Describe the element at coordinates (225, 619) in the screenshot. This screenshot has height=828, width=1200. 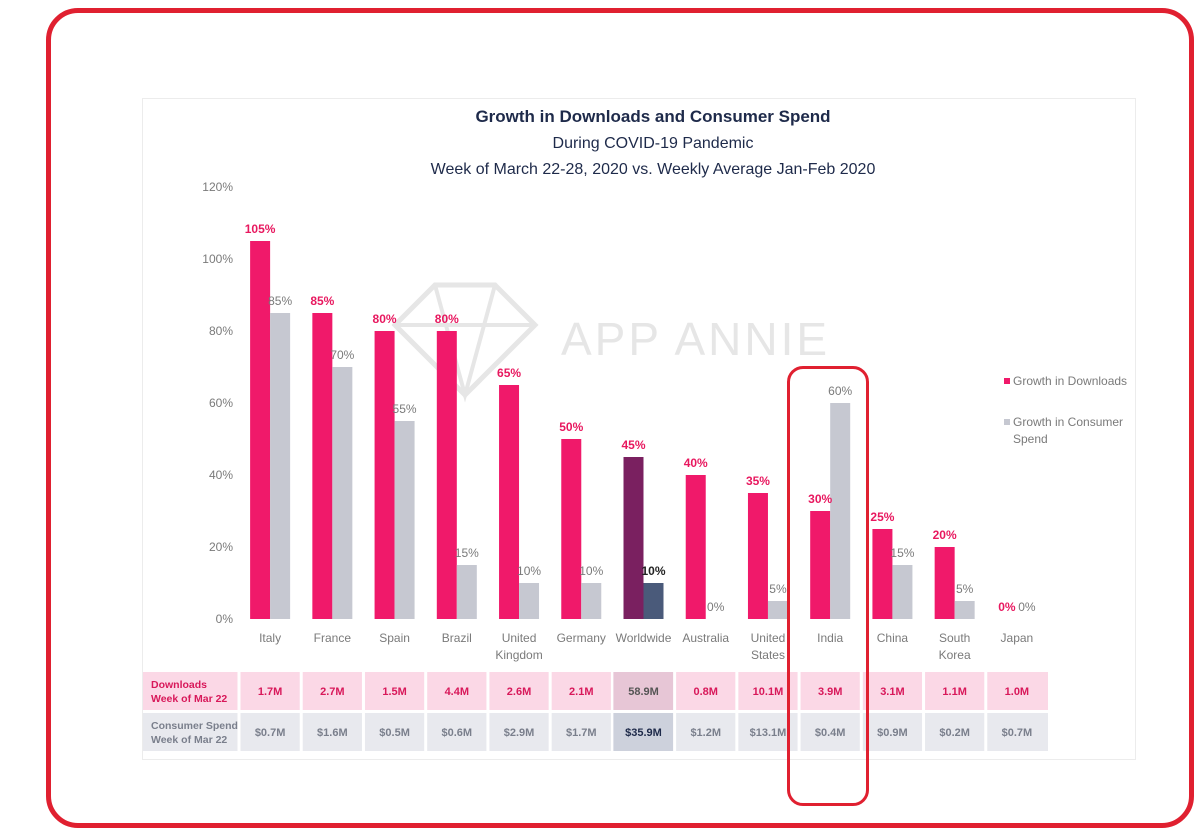
I see `y-tick-label: 0%` at that location.